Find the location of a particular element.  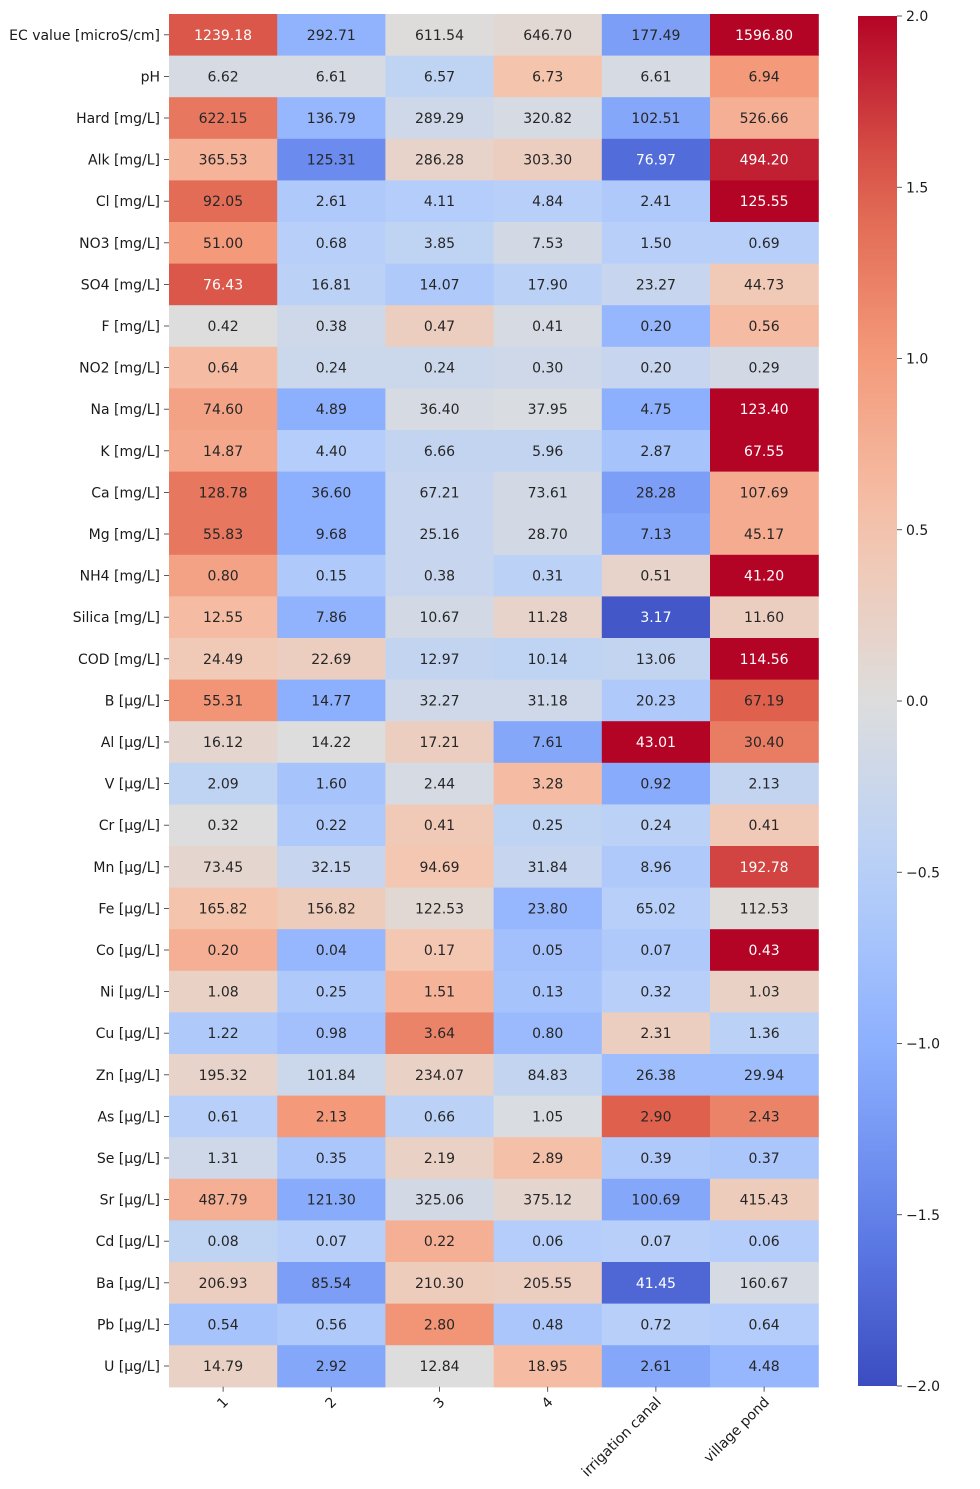

cell-value-label: 192.78 is located at coordinates (764, 868).